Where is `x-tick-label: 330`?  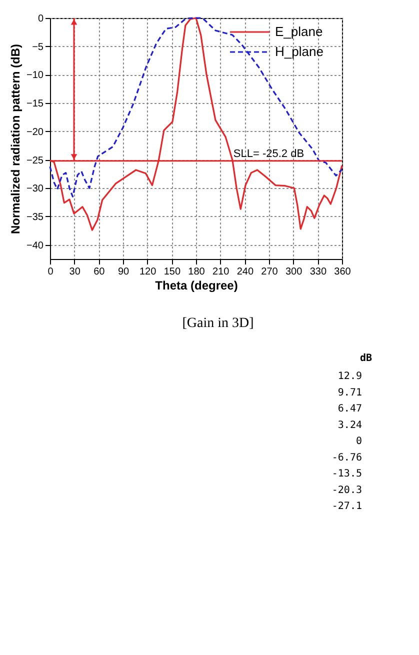 x-tick-label: 330 is located at coordinates (318, 272).